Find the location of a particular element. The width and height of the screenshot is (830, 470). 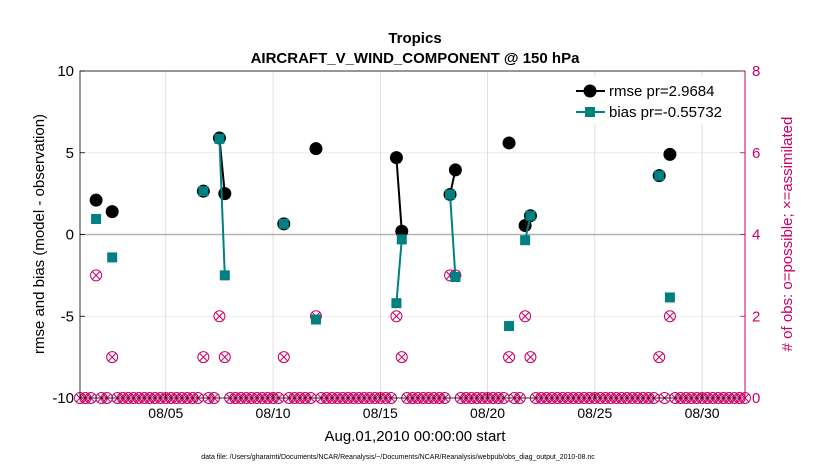

left-tick-label-2: 0 is located at coordinates (70, 235).